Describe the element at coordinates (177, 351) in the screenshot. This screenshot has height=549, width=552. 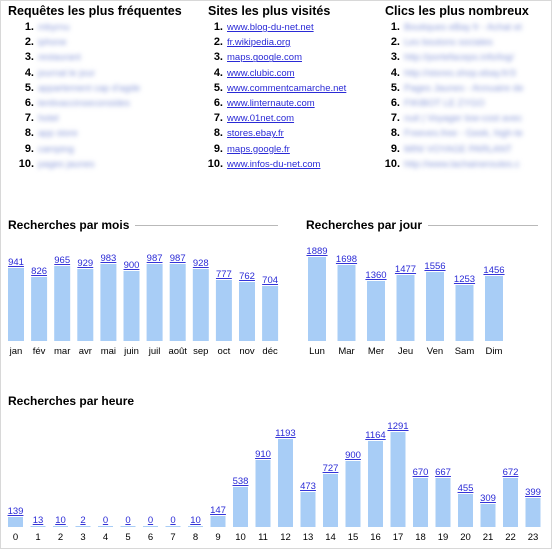
I see `category-tick-label: août` at that location.